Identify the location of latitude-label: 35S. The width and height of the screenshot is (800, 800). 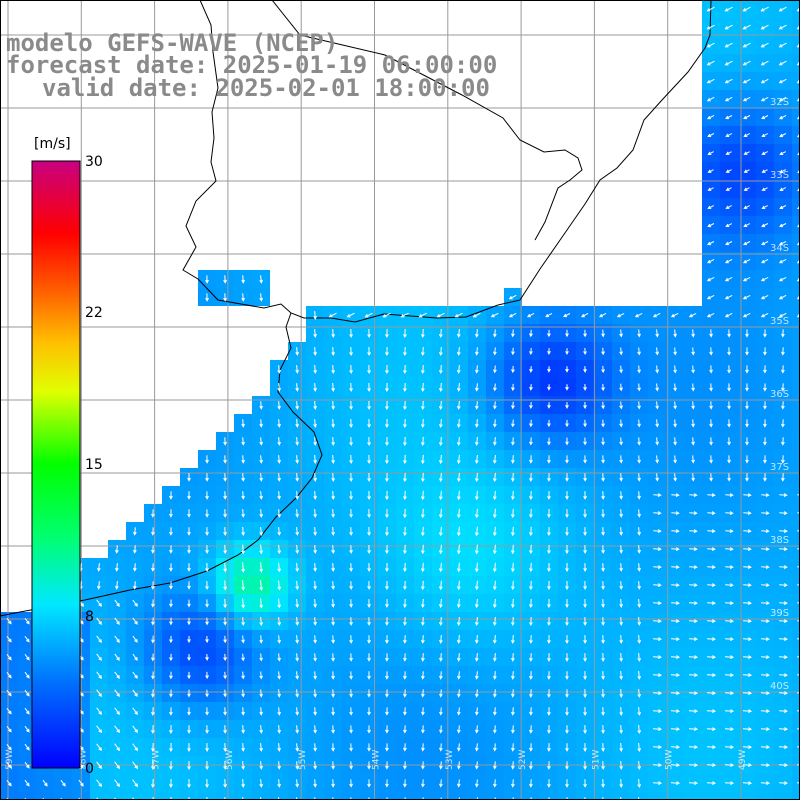
(779, 321).